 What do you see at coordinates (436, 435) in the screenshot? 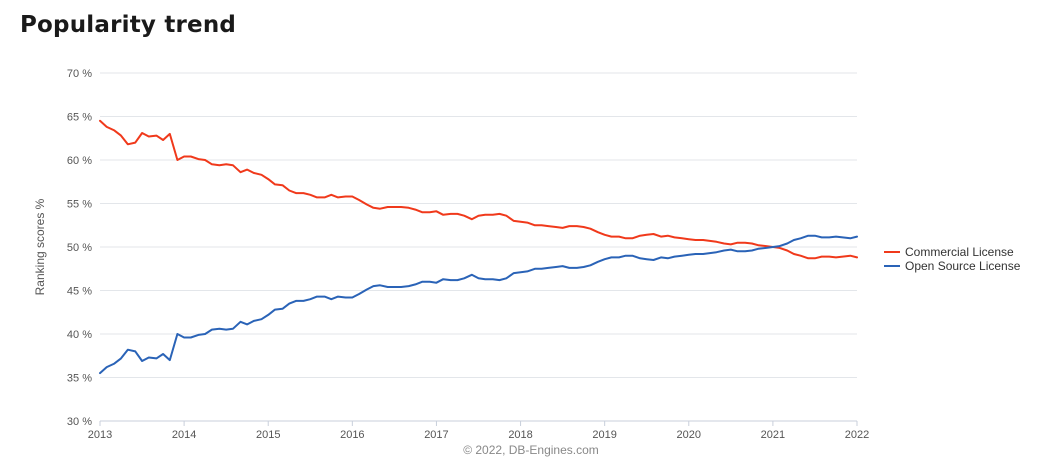
I see `x-tick-label: 2017` at bounding box center [436, 435].